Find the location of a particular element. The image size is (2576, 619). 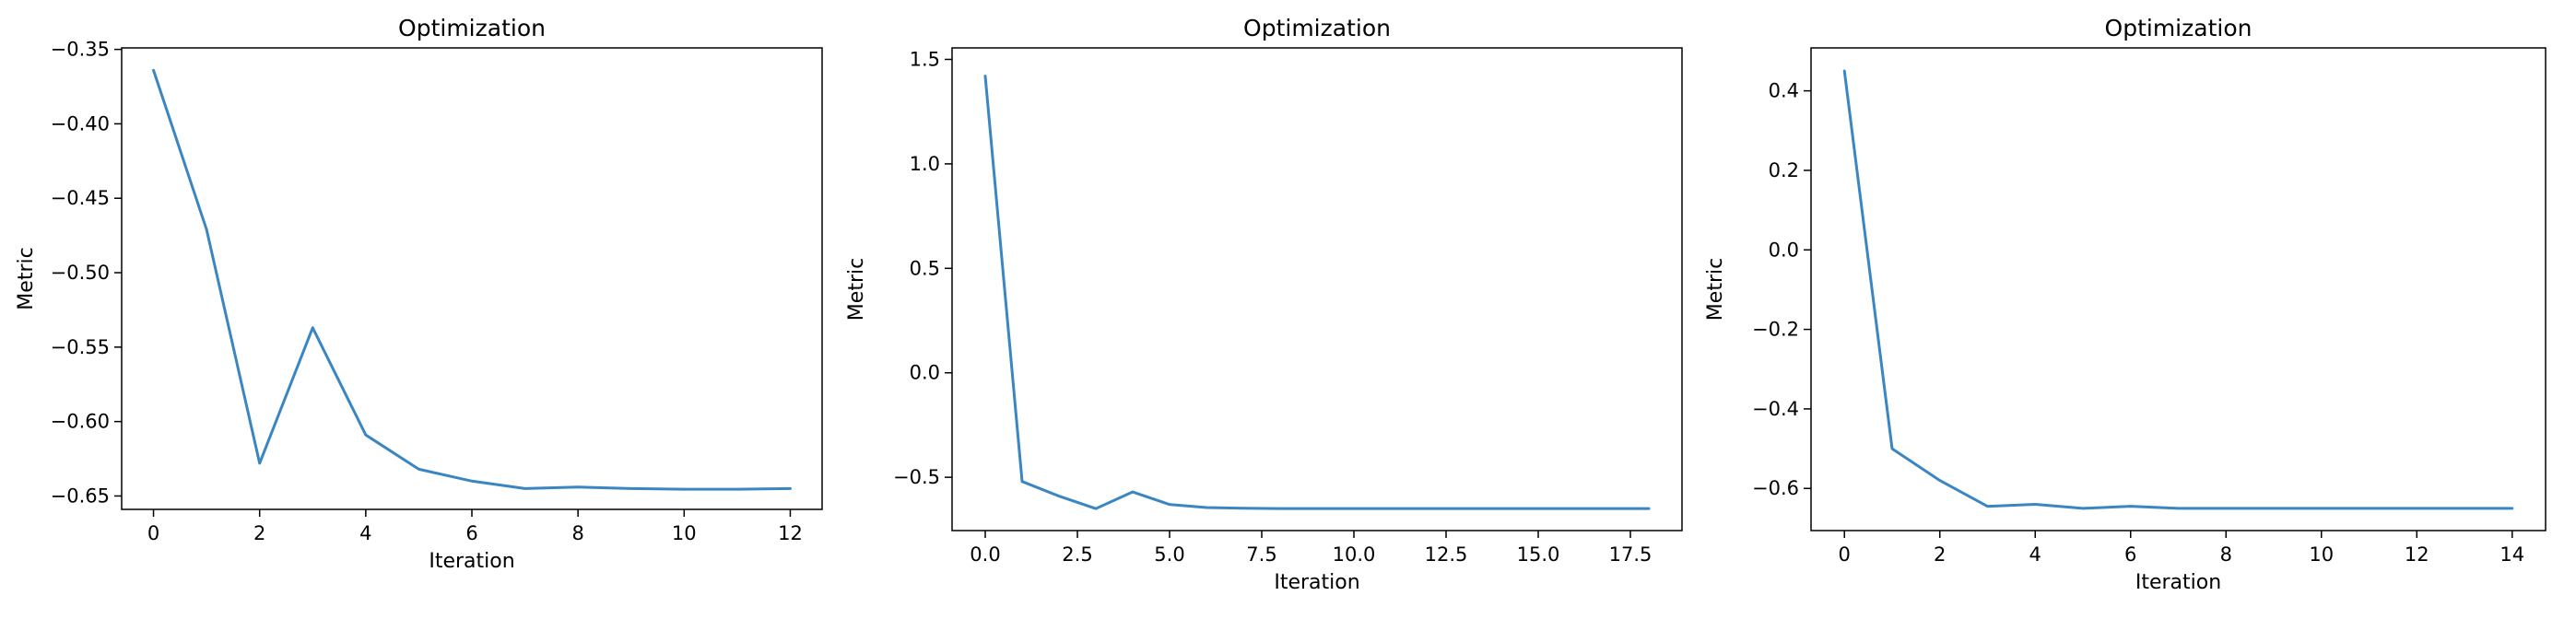

x-tick-label: 7.5 is located at coordinates (1261, 554).